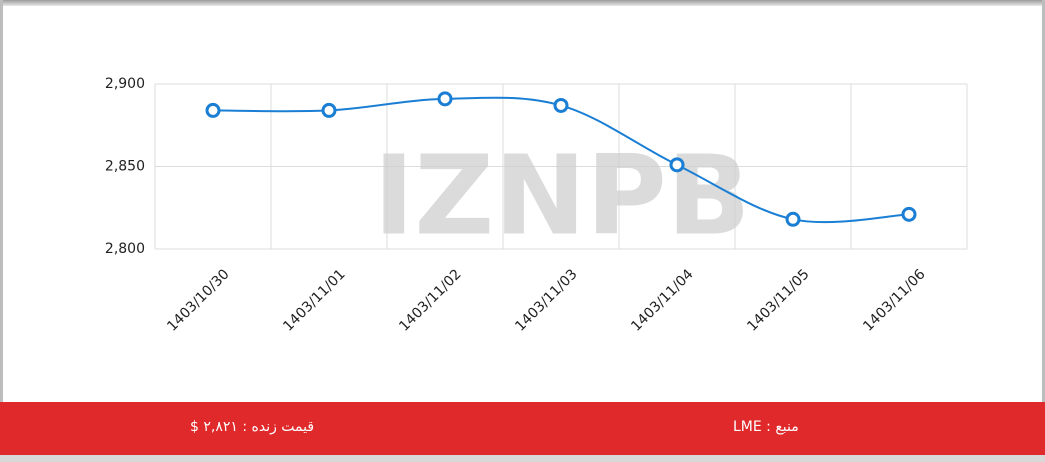  Describe the element at coordinates (430, 300) in the screenshot. I see `x-tick-label: 1403/11/02` at that location.